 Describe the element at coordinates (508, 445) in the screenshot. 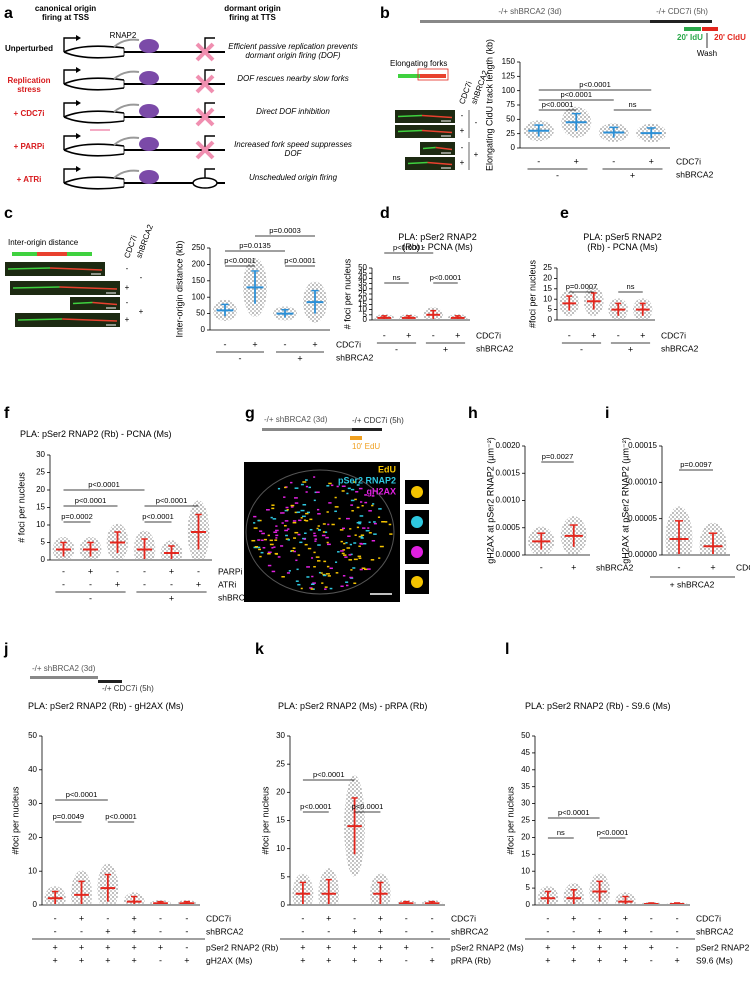

I see `y-tick-label: 0.0020` at that location.